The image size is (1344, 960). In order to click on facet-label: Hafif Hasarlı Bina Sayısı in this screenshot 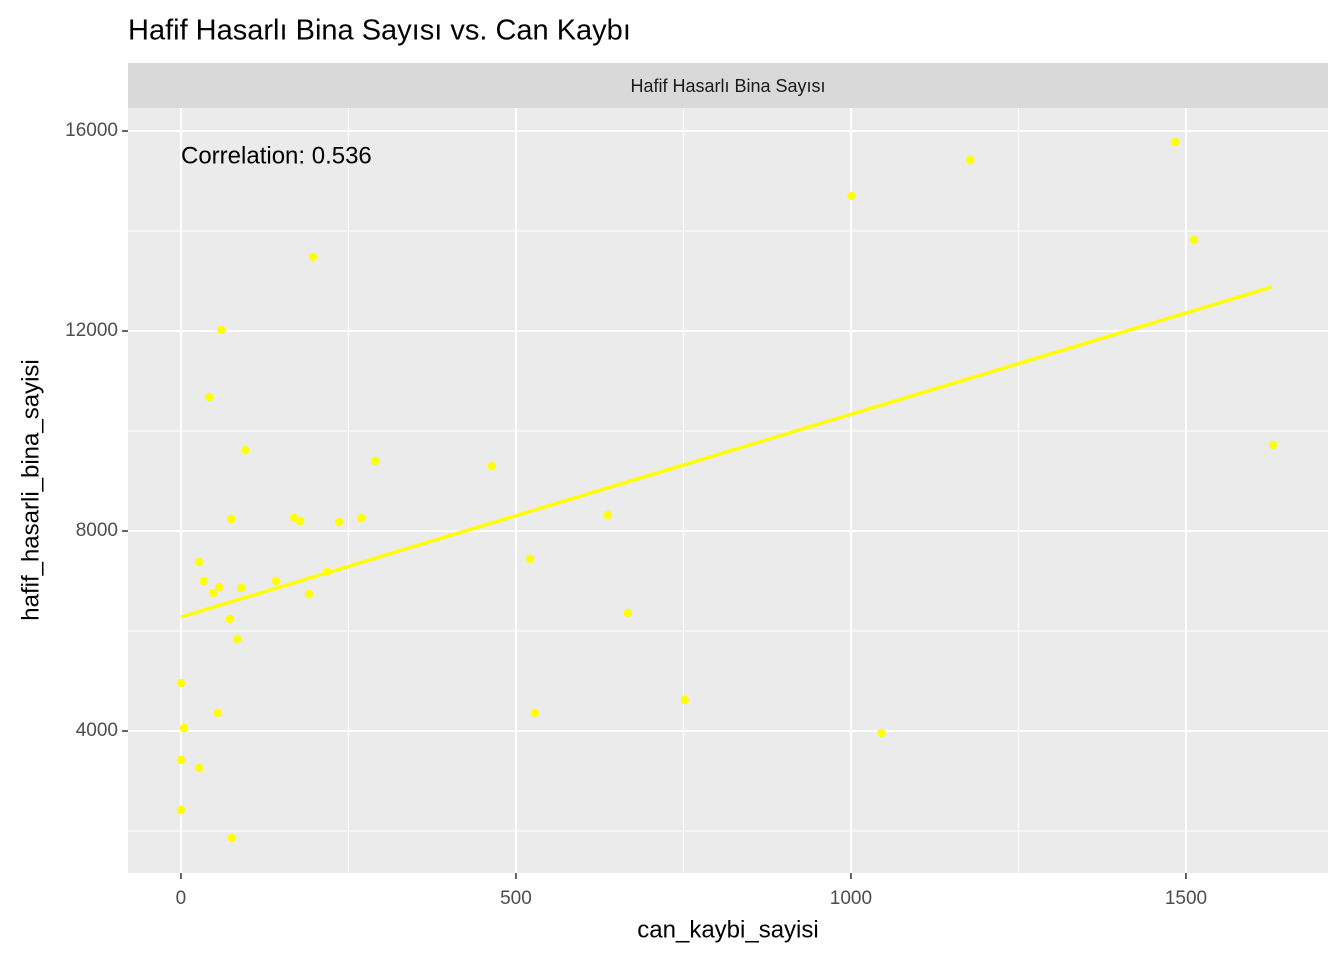, I will do `click(727, 86)`.